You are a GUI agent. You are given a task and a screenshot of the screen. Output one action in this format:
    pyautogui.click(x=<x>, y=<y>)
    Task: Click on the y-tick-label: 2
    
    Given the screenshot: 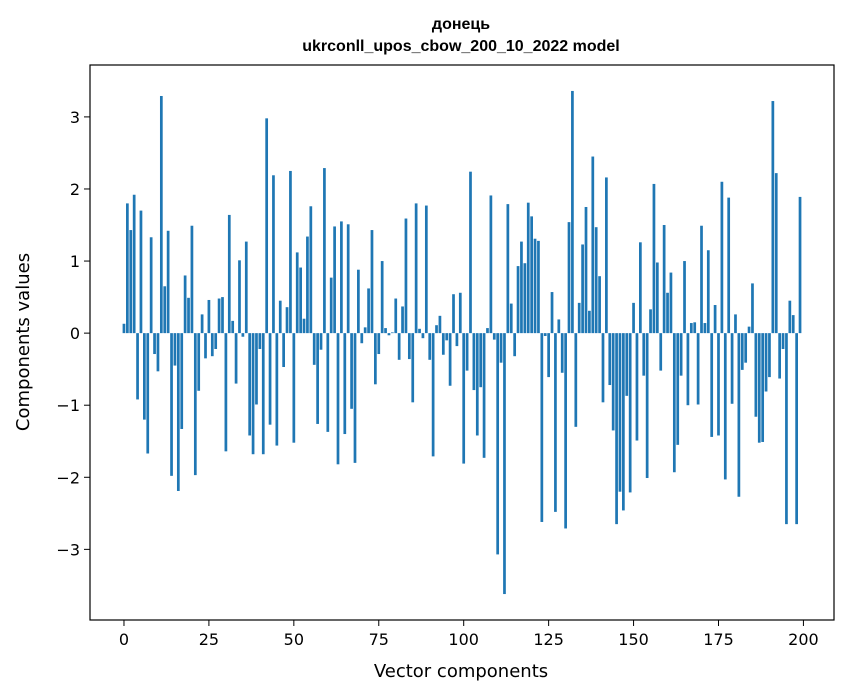 What is the action you would take?
    pyautogui.click(x=75, y=189)
    